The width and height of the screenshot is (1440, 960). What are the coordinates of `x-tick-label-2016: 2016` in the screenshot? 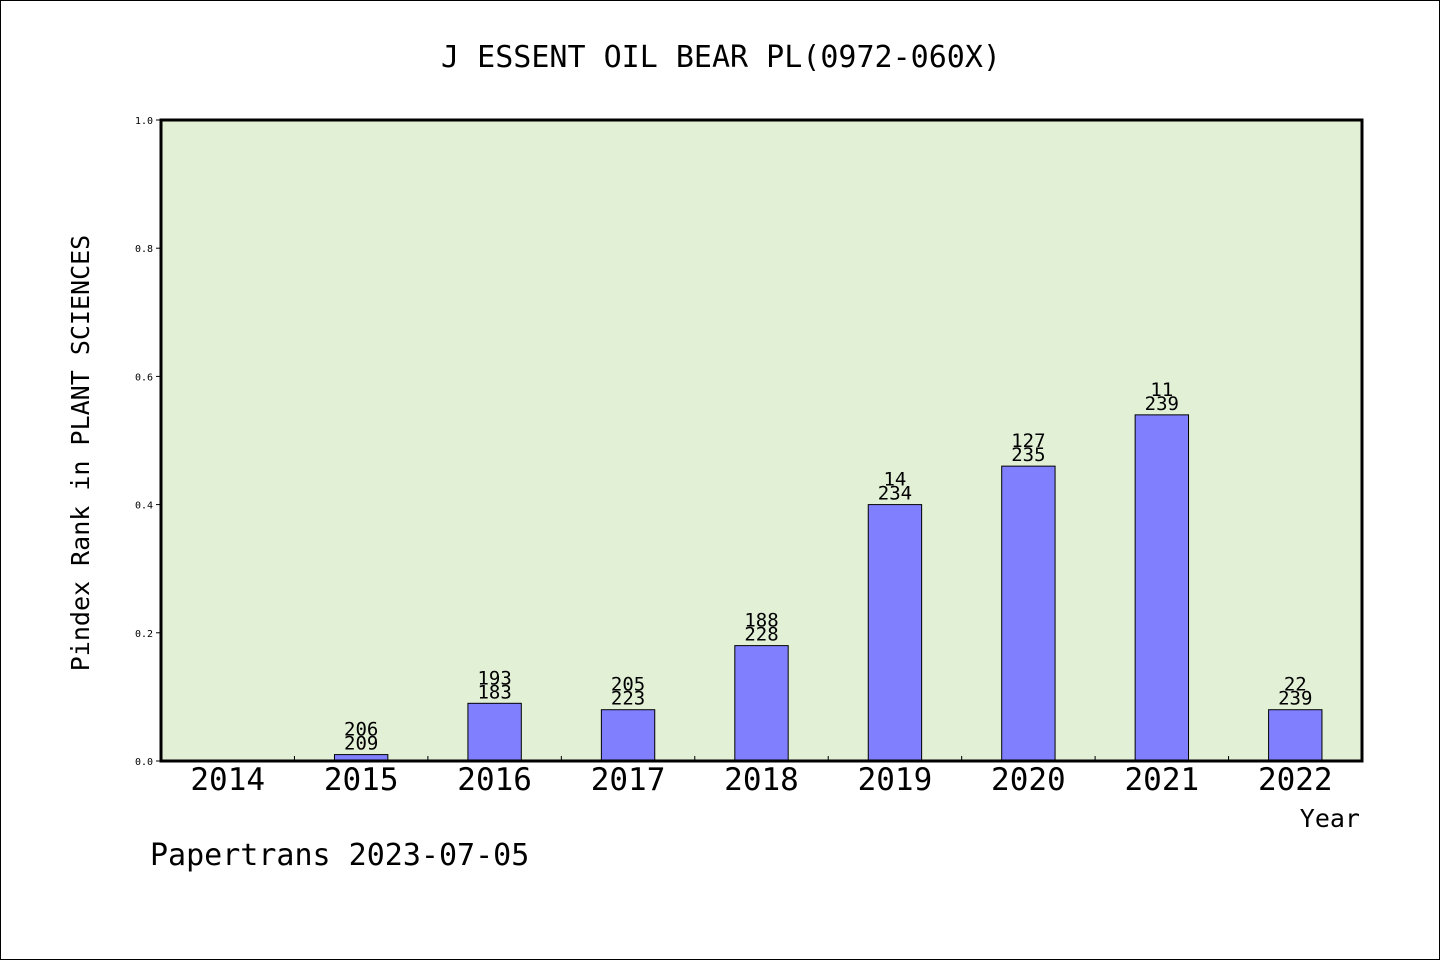 It's located at (494, 780).